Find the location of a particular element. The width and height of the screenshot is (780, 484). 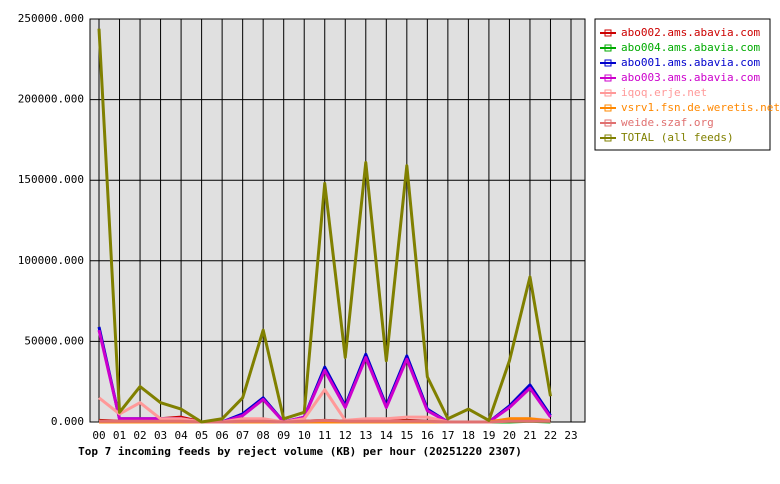

legend-box is located at coordinates (682, 84).